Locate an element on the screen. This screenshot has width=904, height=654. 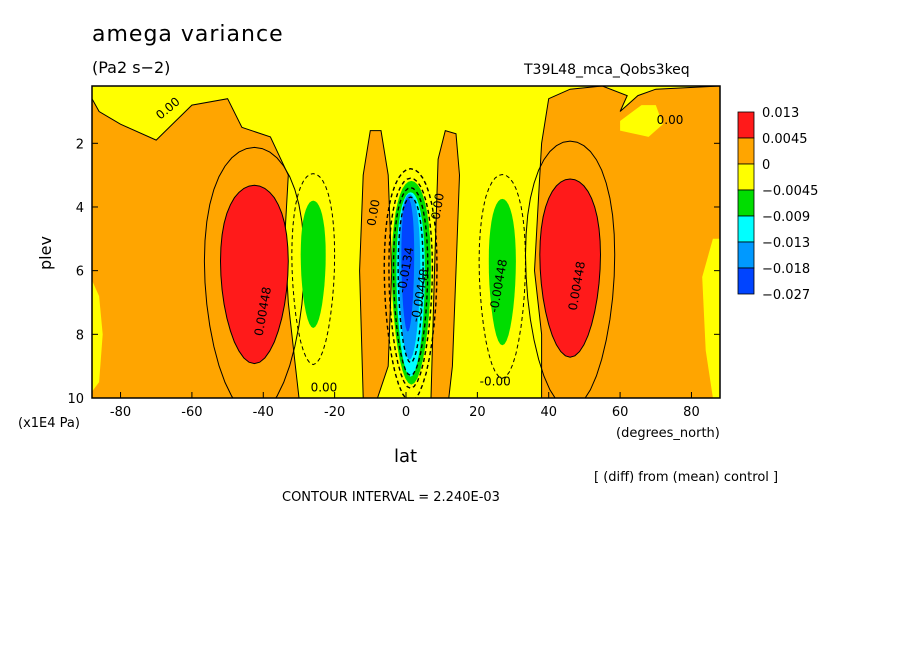
y-axis-units: (x1E4 Pa) is located at coordinates (49, 423).